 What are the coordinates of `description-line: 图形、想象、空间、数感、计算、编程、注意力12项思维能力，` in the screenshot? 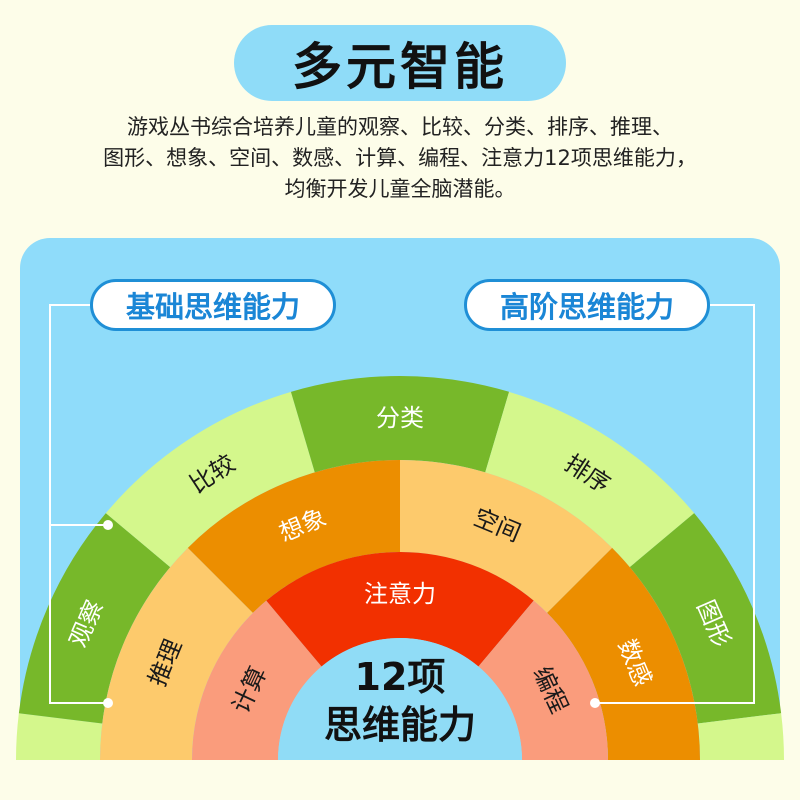 It's located at (400, 158).